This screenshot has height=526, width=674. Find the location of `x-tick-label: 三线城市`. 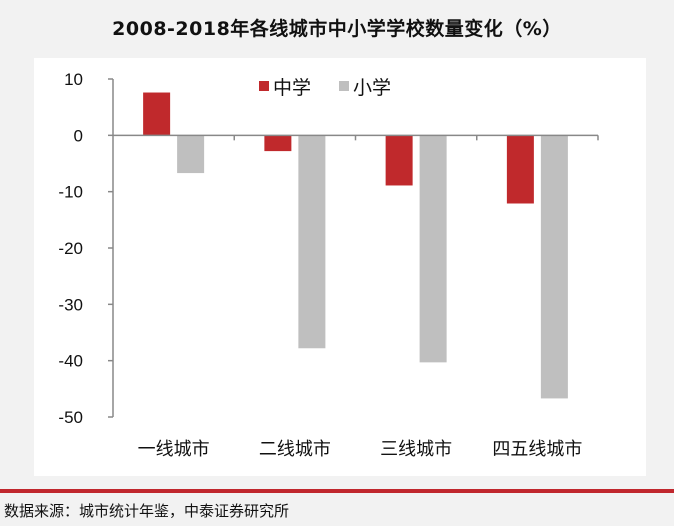

x-tick-label: 三线城市 is located at coordinates (416, 449).